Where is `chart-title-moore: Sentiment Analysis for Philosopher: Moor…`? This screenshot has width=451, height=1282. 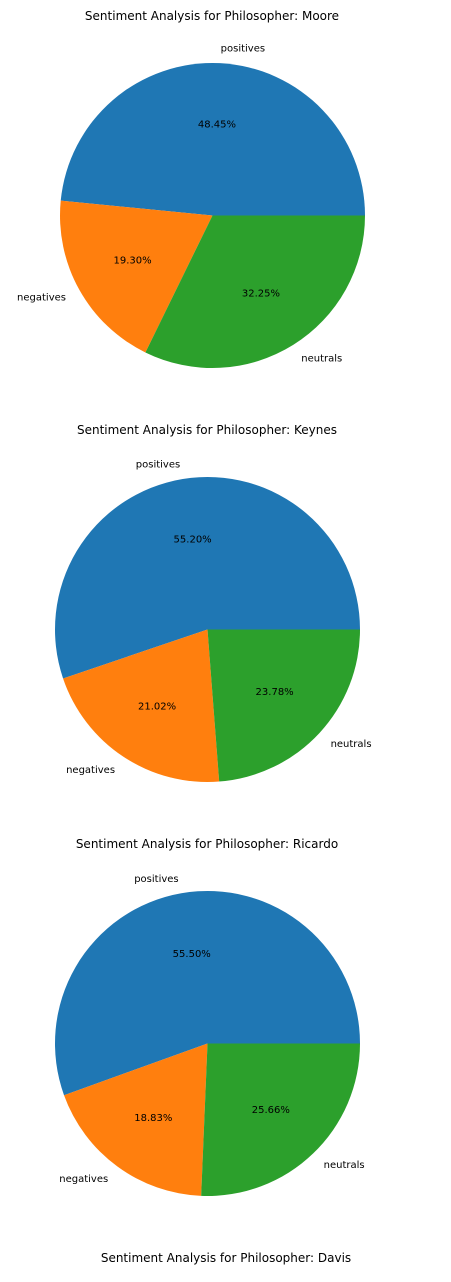 chart-title-moore: Sentiment Analysis for Philosopher: Moor… is located at coordinates (212, 16).